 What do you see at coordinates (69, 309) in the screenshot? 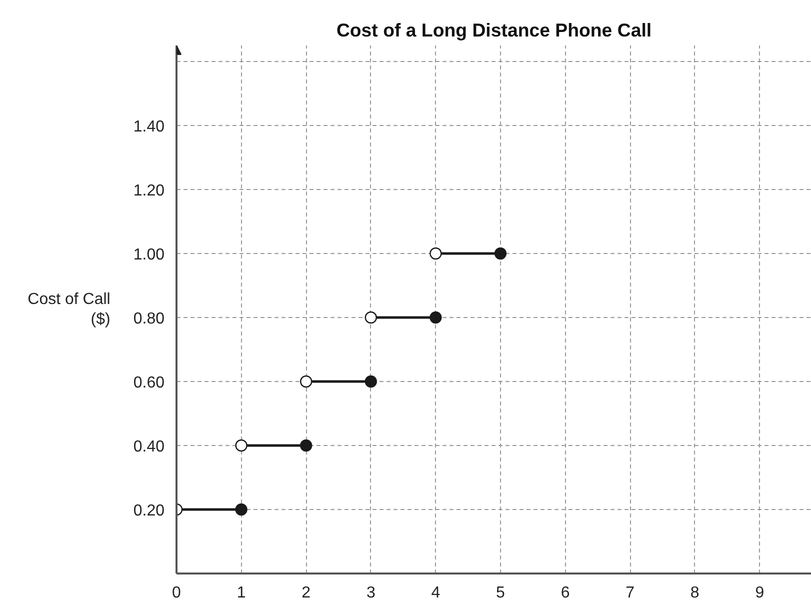
I see `y-axis-title: Cost of Call ($)` at bounding box center [69, 309].